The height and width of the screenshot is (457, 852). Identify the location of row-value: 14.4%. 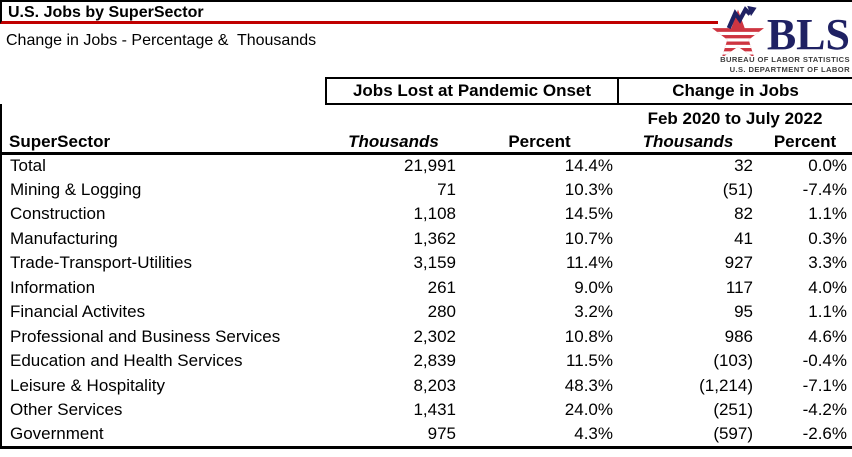
(588, 165).